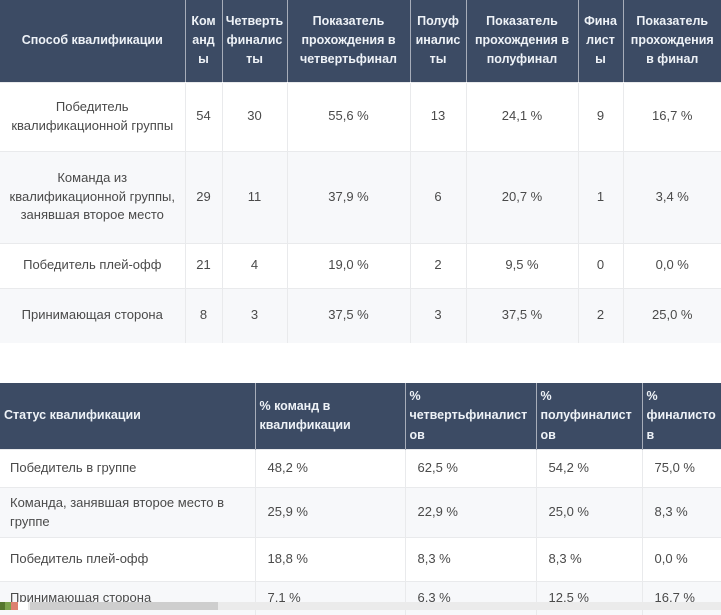 This screenshot has height=615, width=721. What do you see at coordinates (348, 41) in the screenshot?
I see `column-header: Показатель прохождения в четвертьфинал` at bounding box center [348, 41].